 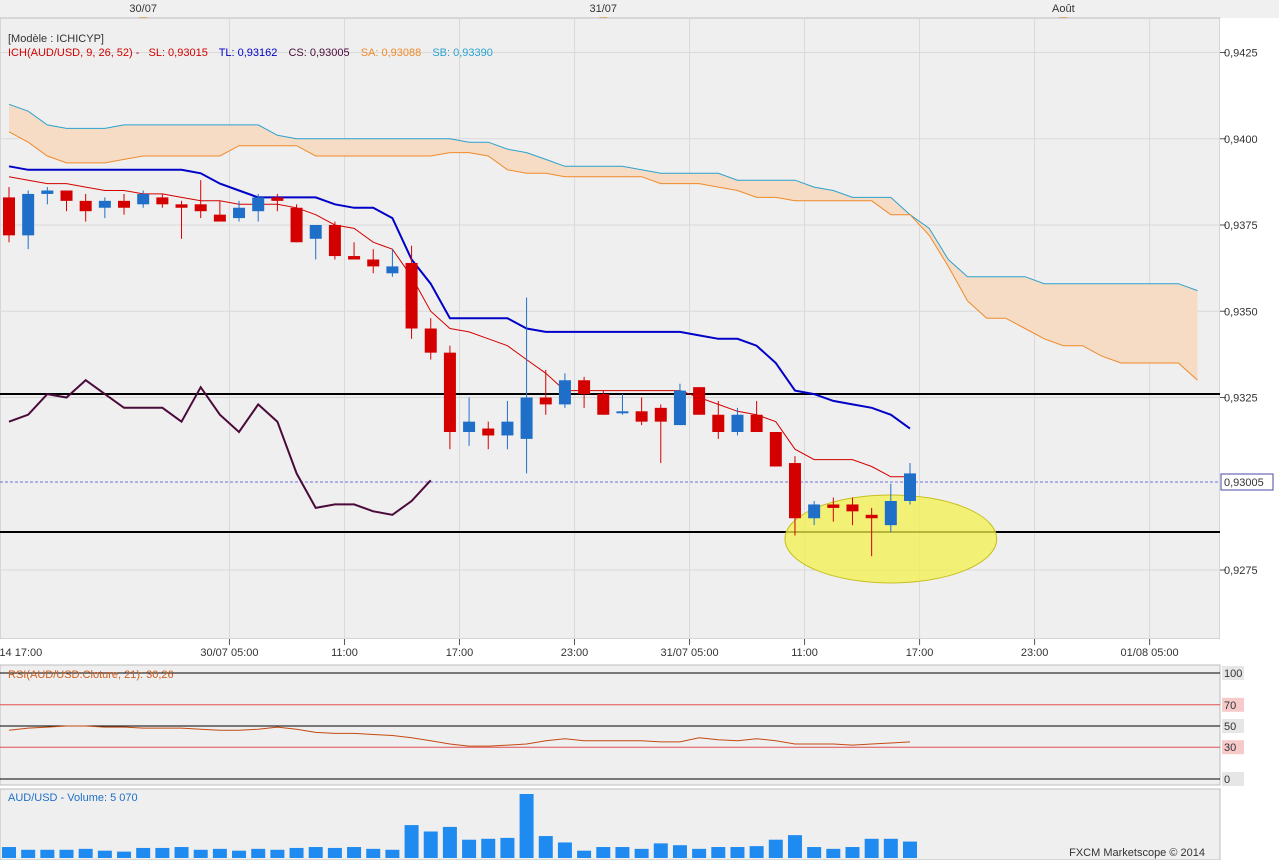 I want to click on model-label: [Modèle : ICHICYP], so click(x=56, y=39).